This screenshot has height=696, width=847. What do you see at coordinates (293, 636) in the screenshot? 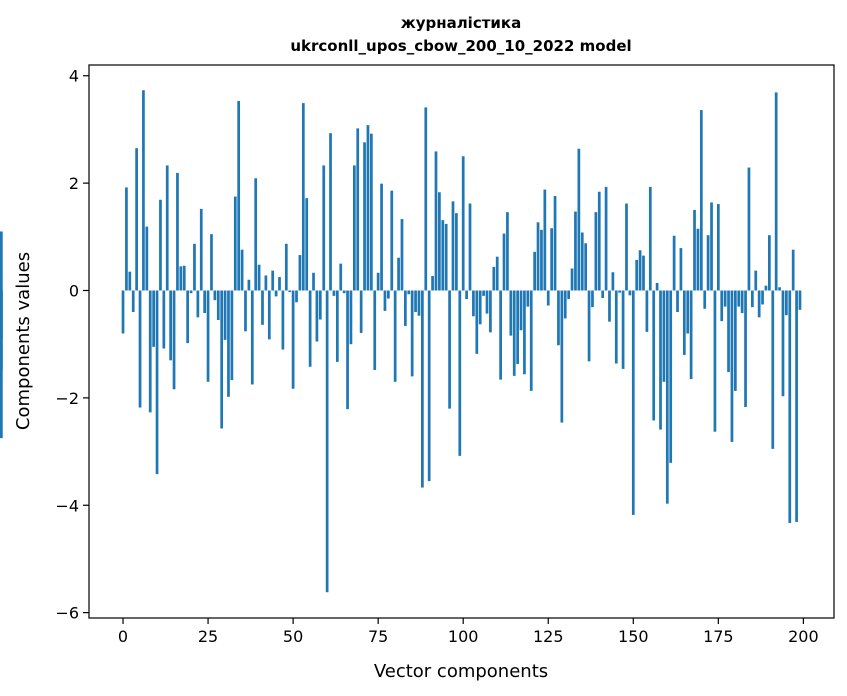
I see `x-tick-label: 50` at bounding box center [293, 636].